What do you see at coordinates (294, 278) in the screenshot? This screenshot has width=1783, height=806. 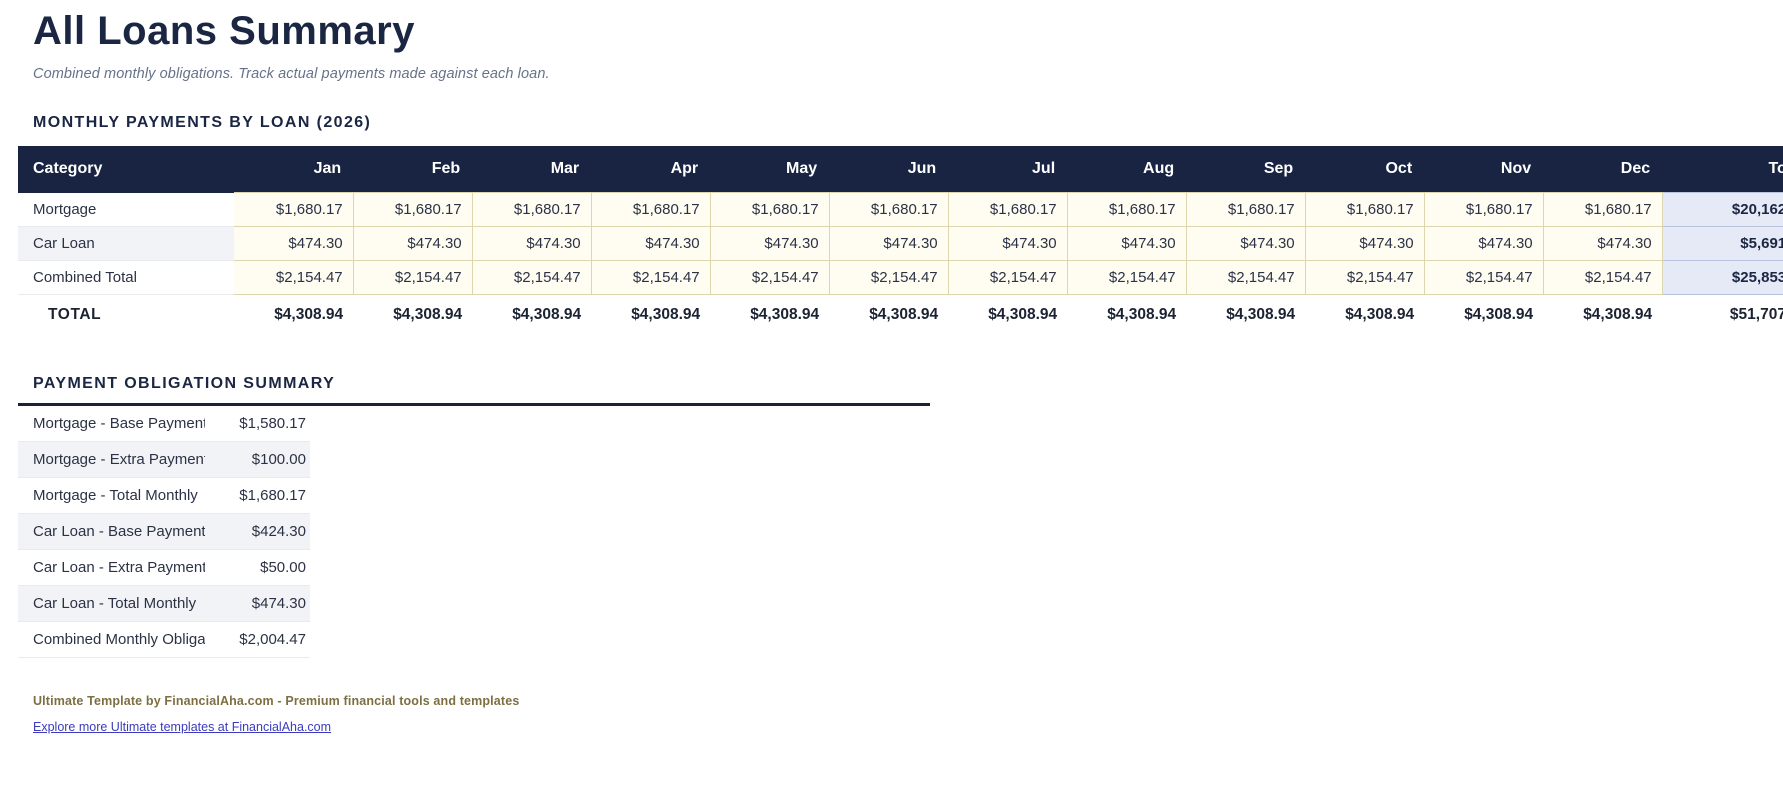 I see `cell-jan: $2,154.47` at bounding box center [294, 278].